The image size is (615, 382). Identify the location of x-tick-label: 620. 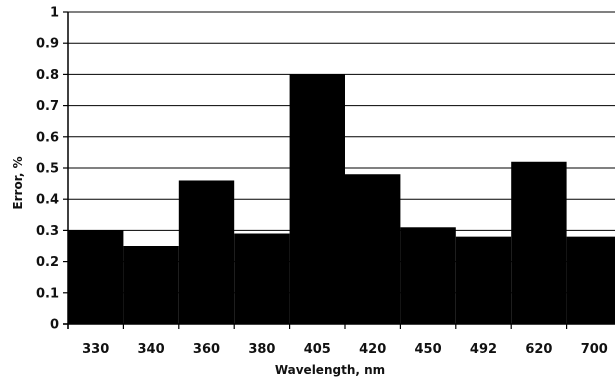
(538, 349).